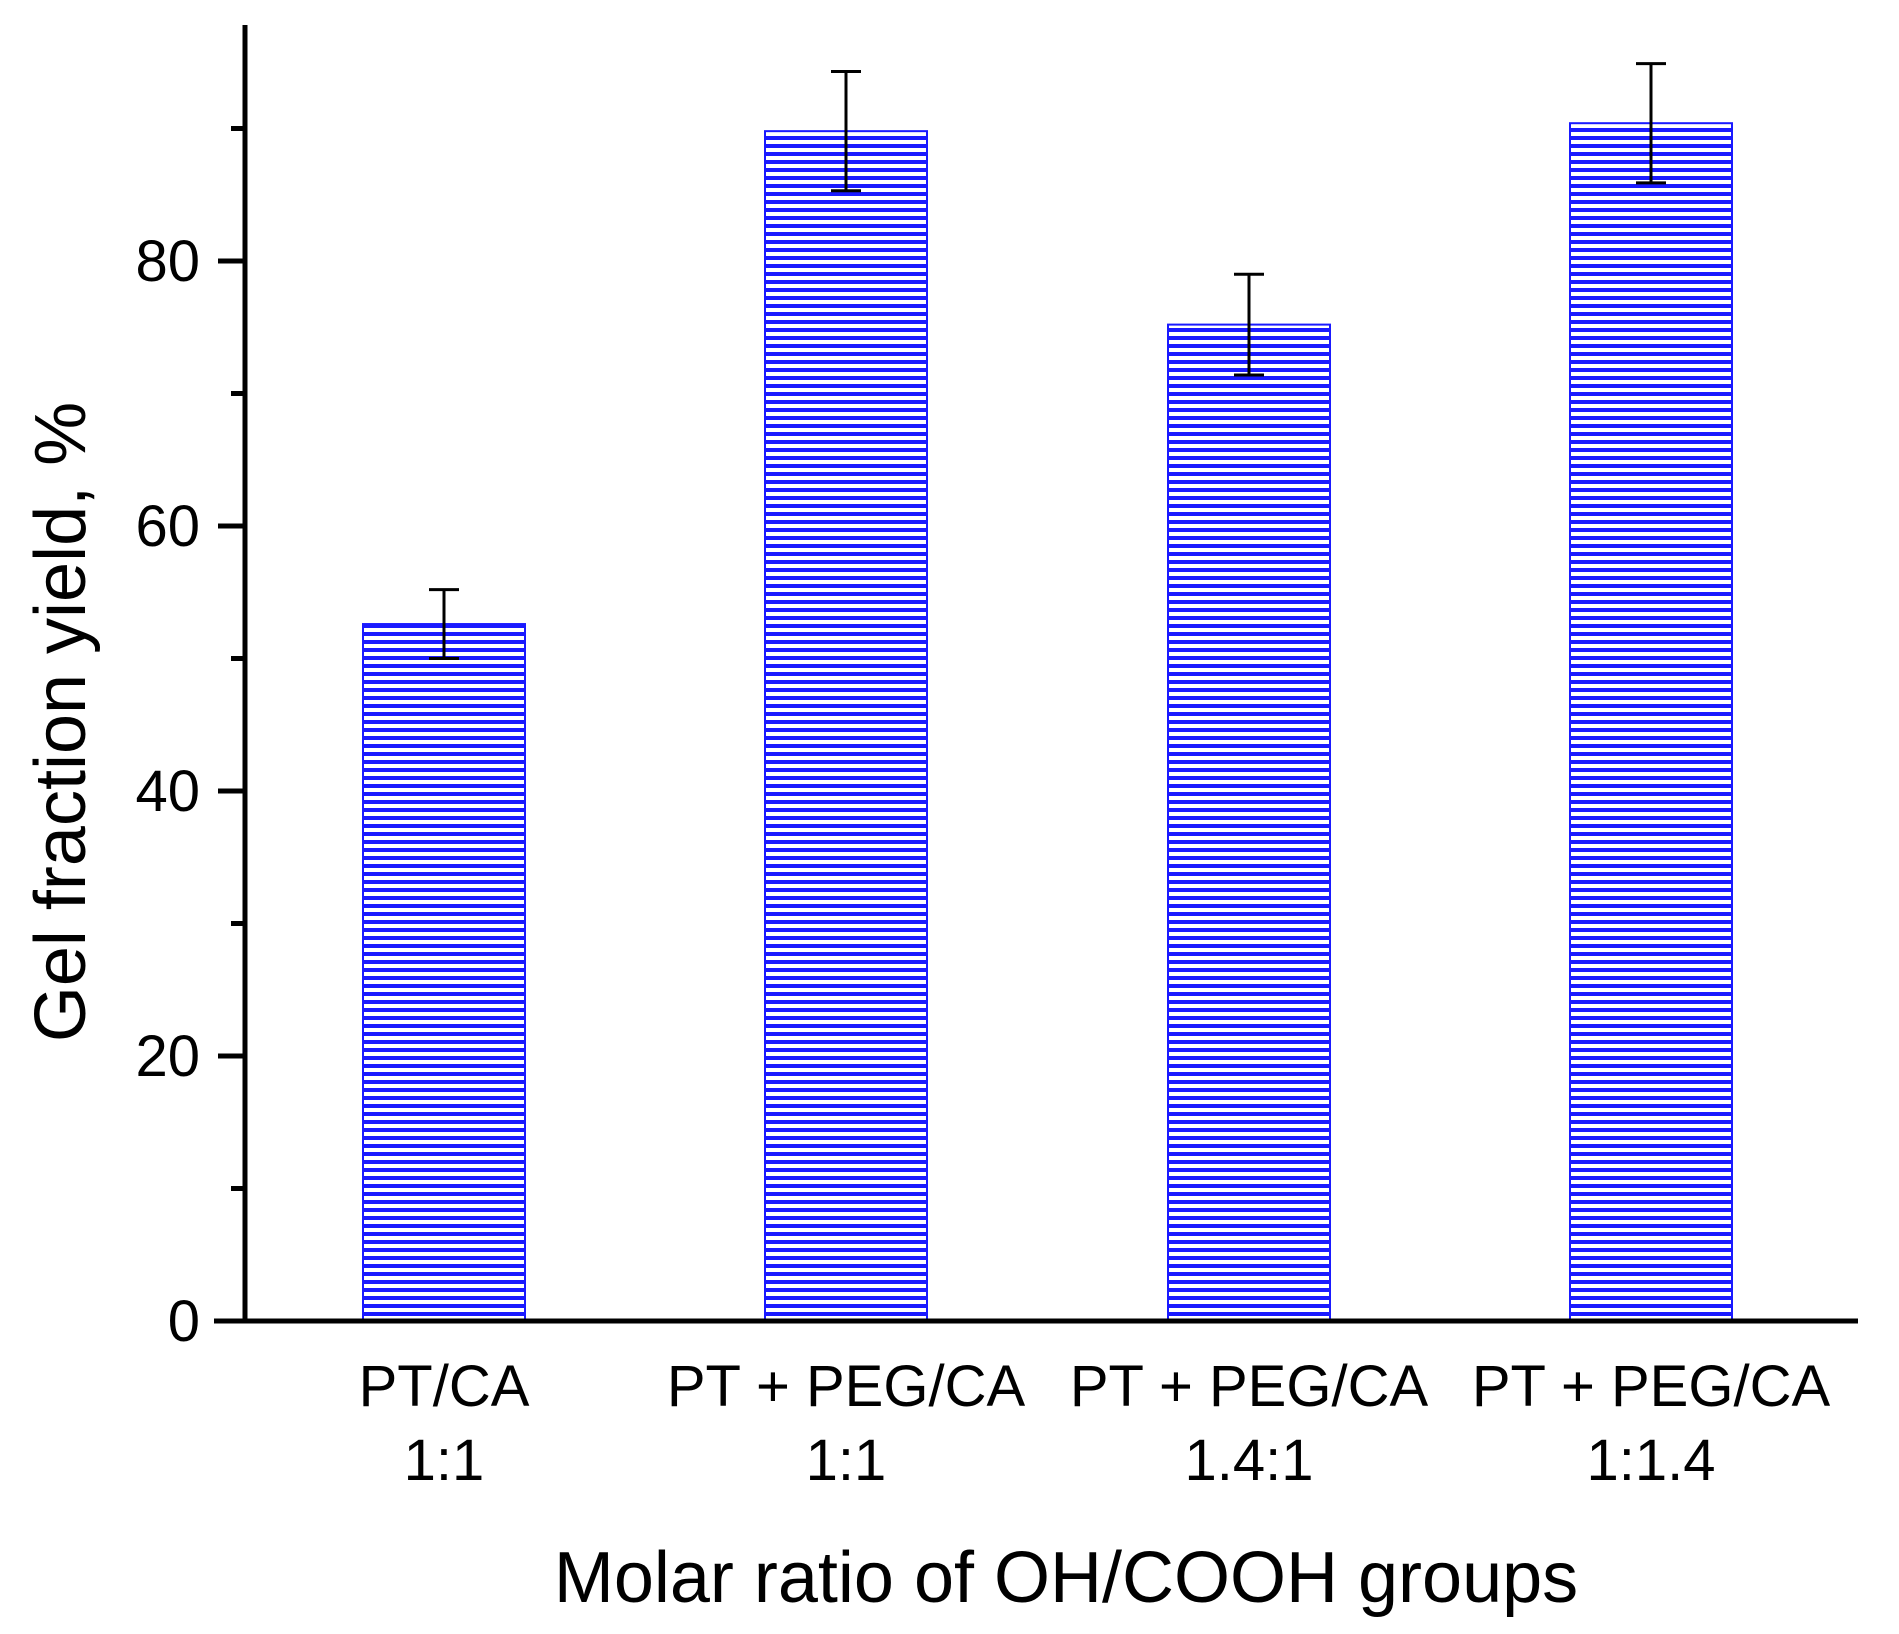 This screenshot has width=1899, height=1634. What do you see at coordinates (1651, 1460) in the screenshot?
I see `x-category-label-line2: 1:1.4` at bounding box center [1651, 1460].